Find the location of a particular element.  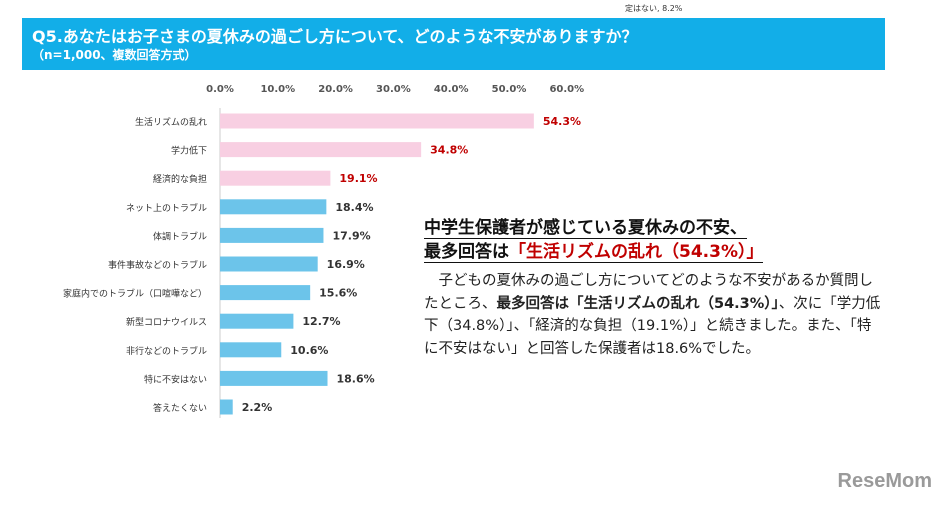

resemom-logo: ReseMom is located at coordinates (884, 481).